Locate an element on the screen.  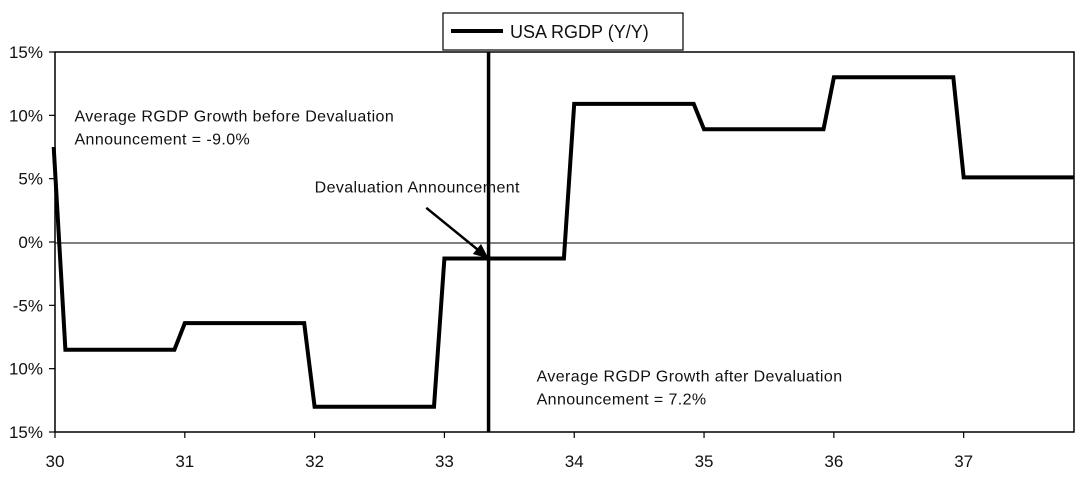
y-tick-label: 0% is located at coordinates (30, 242).